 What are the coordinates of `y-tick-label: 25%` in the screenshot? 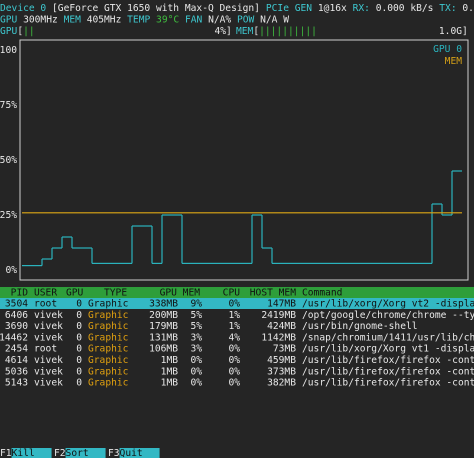 It's located at (8, 215).